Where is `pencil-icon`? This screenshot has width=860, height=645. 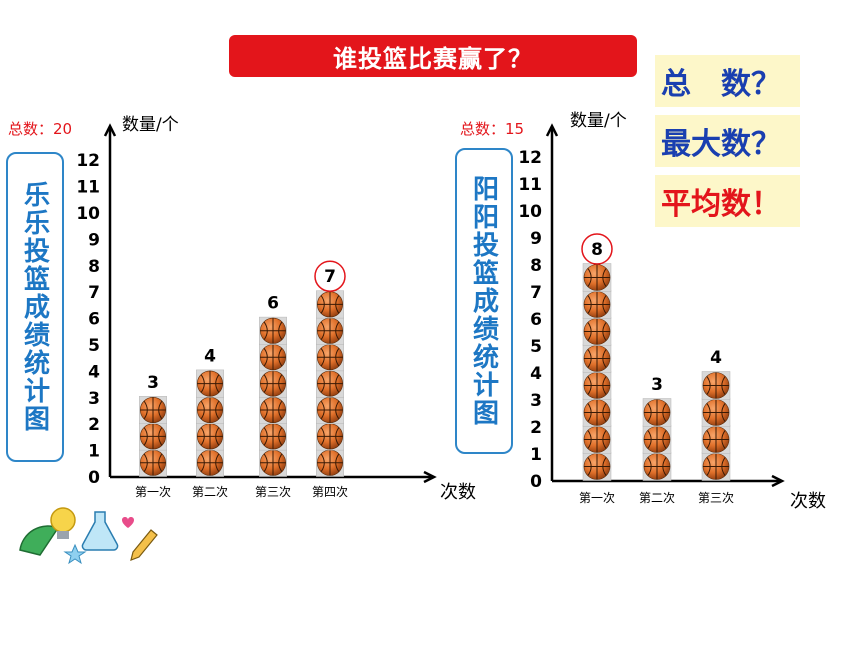 pencil-icon is located at coordinates (144, 545).